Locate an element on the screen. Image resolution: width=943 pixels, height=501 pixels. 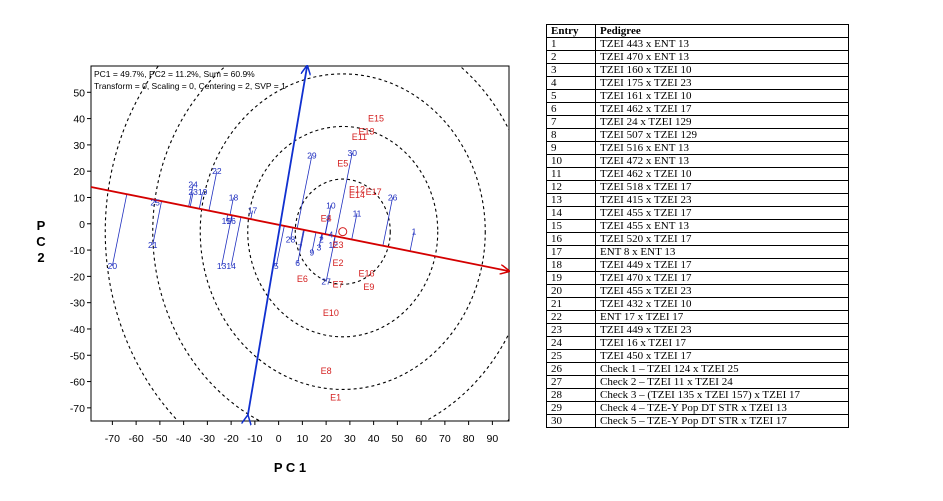
table-row: 7 TZEI 24 x TZEI 129 is located at coordinates (697, 122).